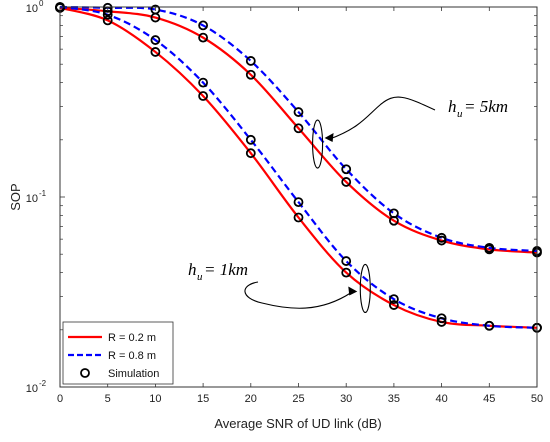 This screenshot has height=442, width=550. What do you see at coordinates (133, 374) in the screenshot?
I see `legend-label-simulation: Simulation` at bounding box center [133, 374].